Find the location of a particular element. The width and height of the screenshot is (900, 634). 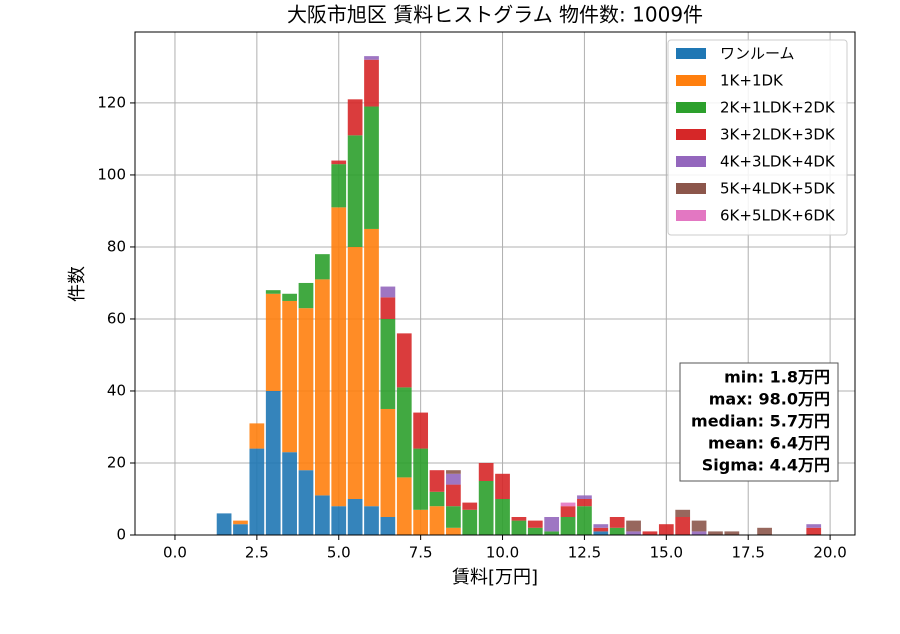

x-axis-label: 賃料[万円] is located at coordinates (495, 577).